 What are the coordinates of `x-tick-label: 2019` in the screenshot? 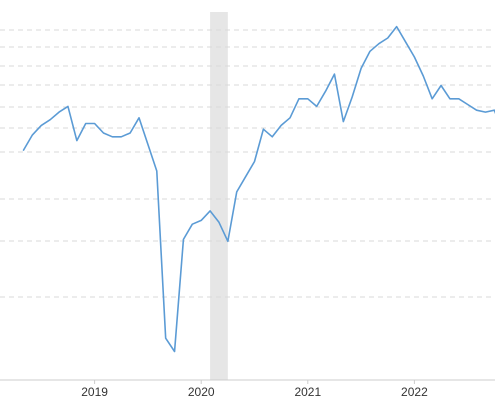 It's located at (94, 392).